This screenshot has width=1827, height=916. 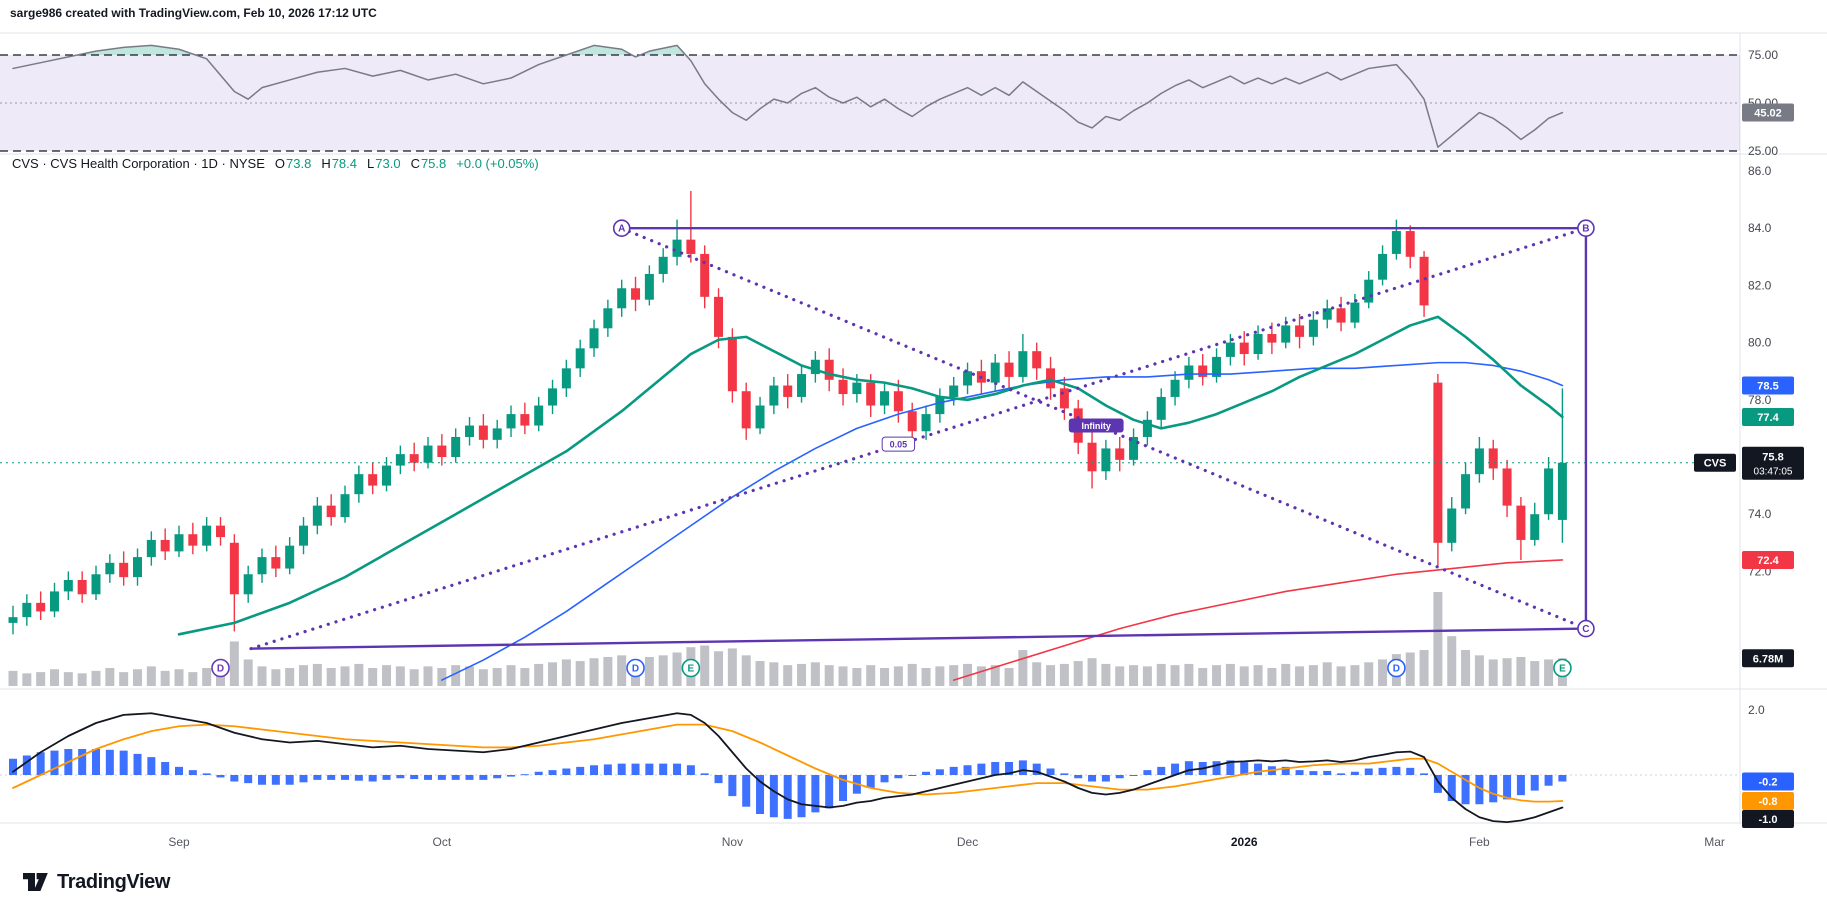 I want to click on drawing-chip-Infinity: Infinity, so click(x=1096, y=425).